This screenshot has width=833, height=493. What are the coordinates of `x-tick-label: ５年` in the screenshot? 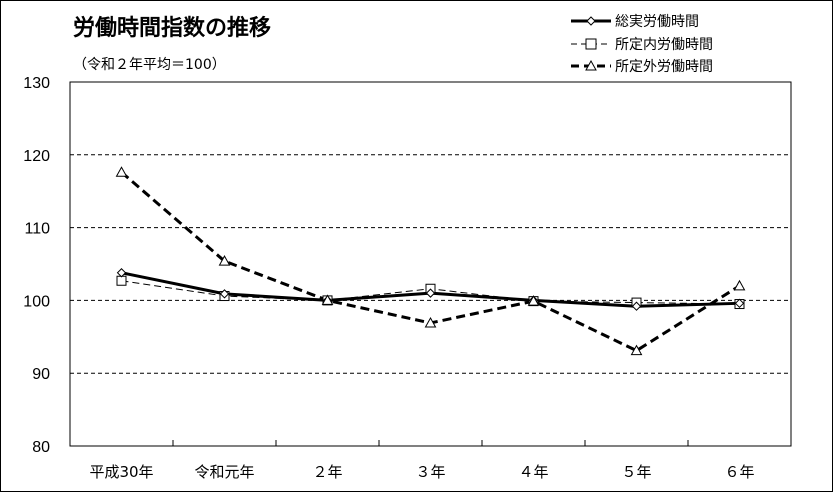 It's located at (636, 472).